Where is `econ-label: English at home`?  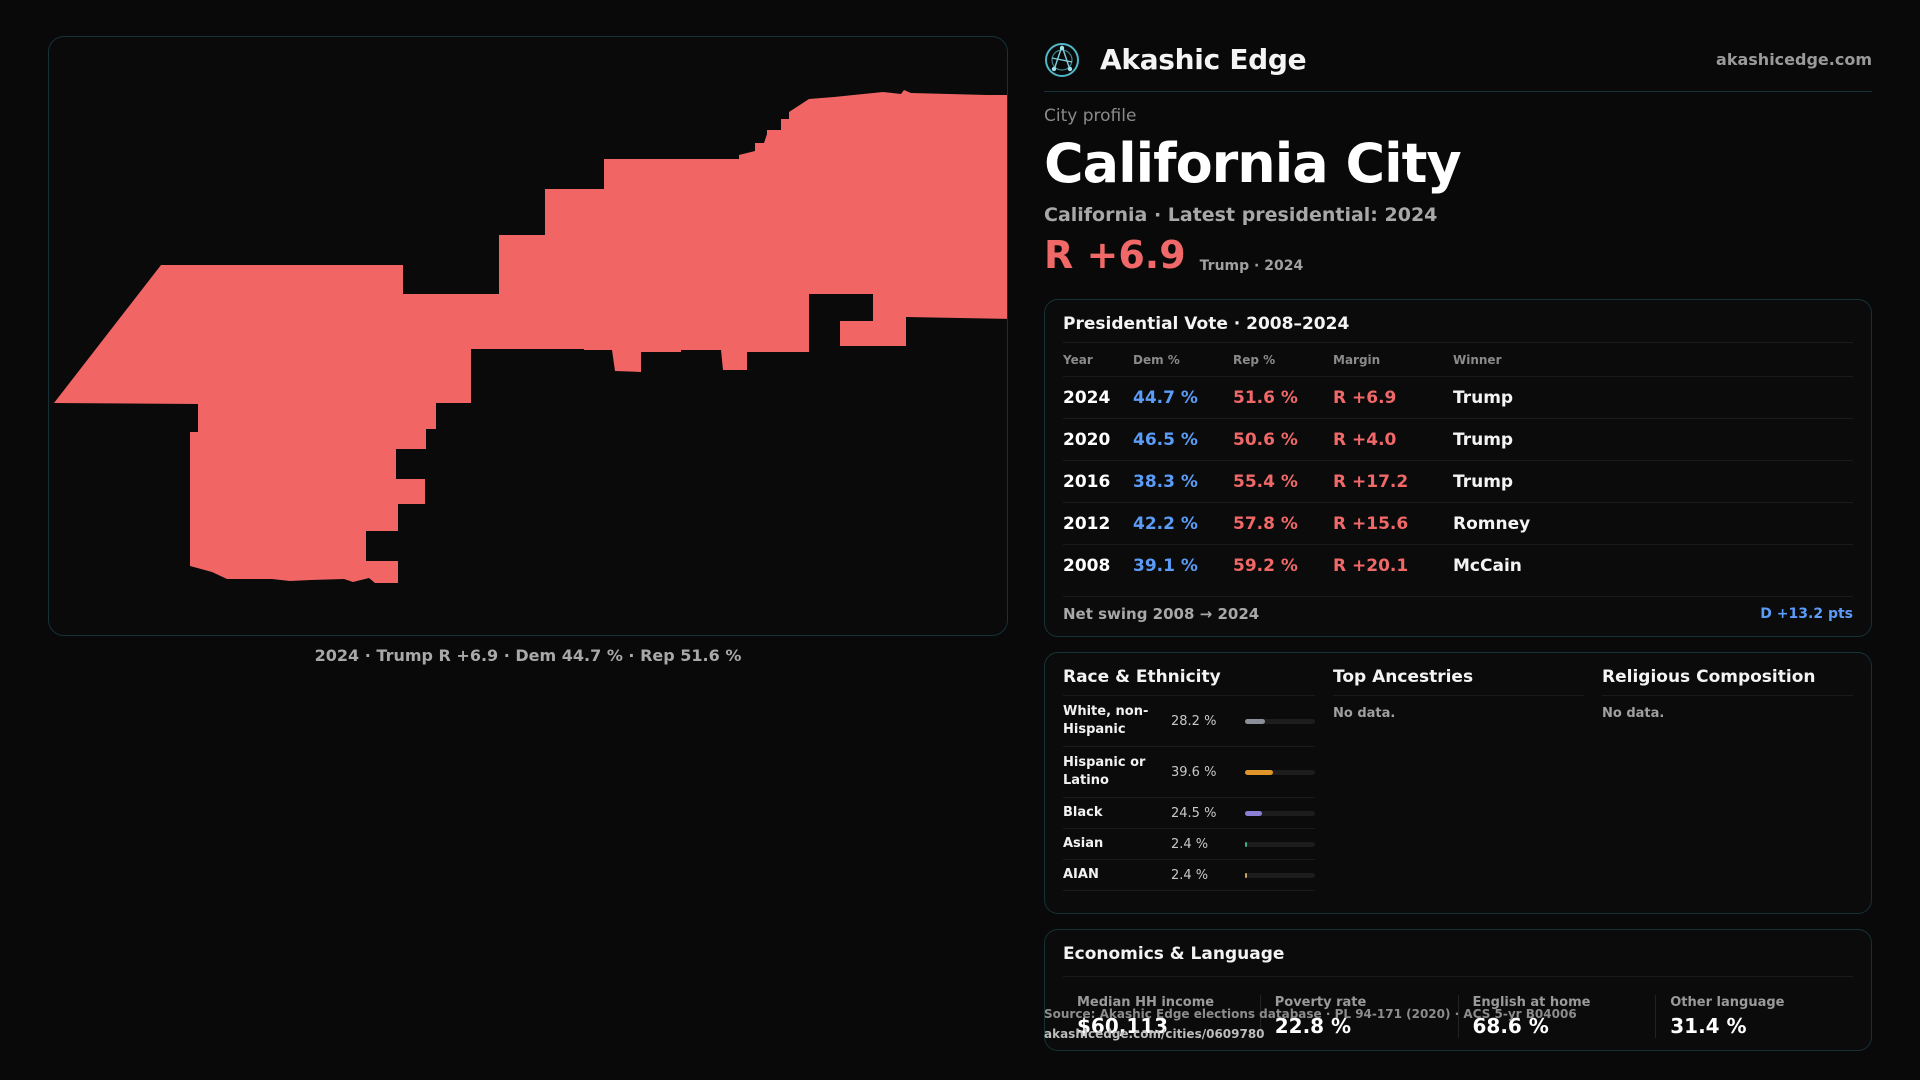 econ-label: English at home is located at coordinates (1531, 1002).